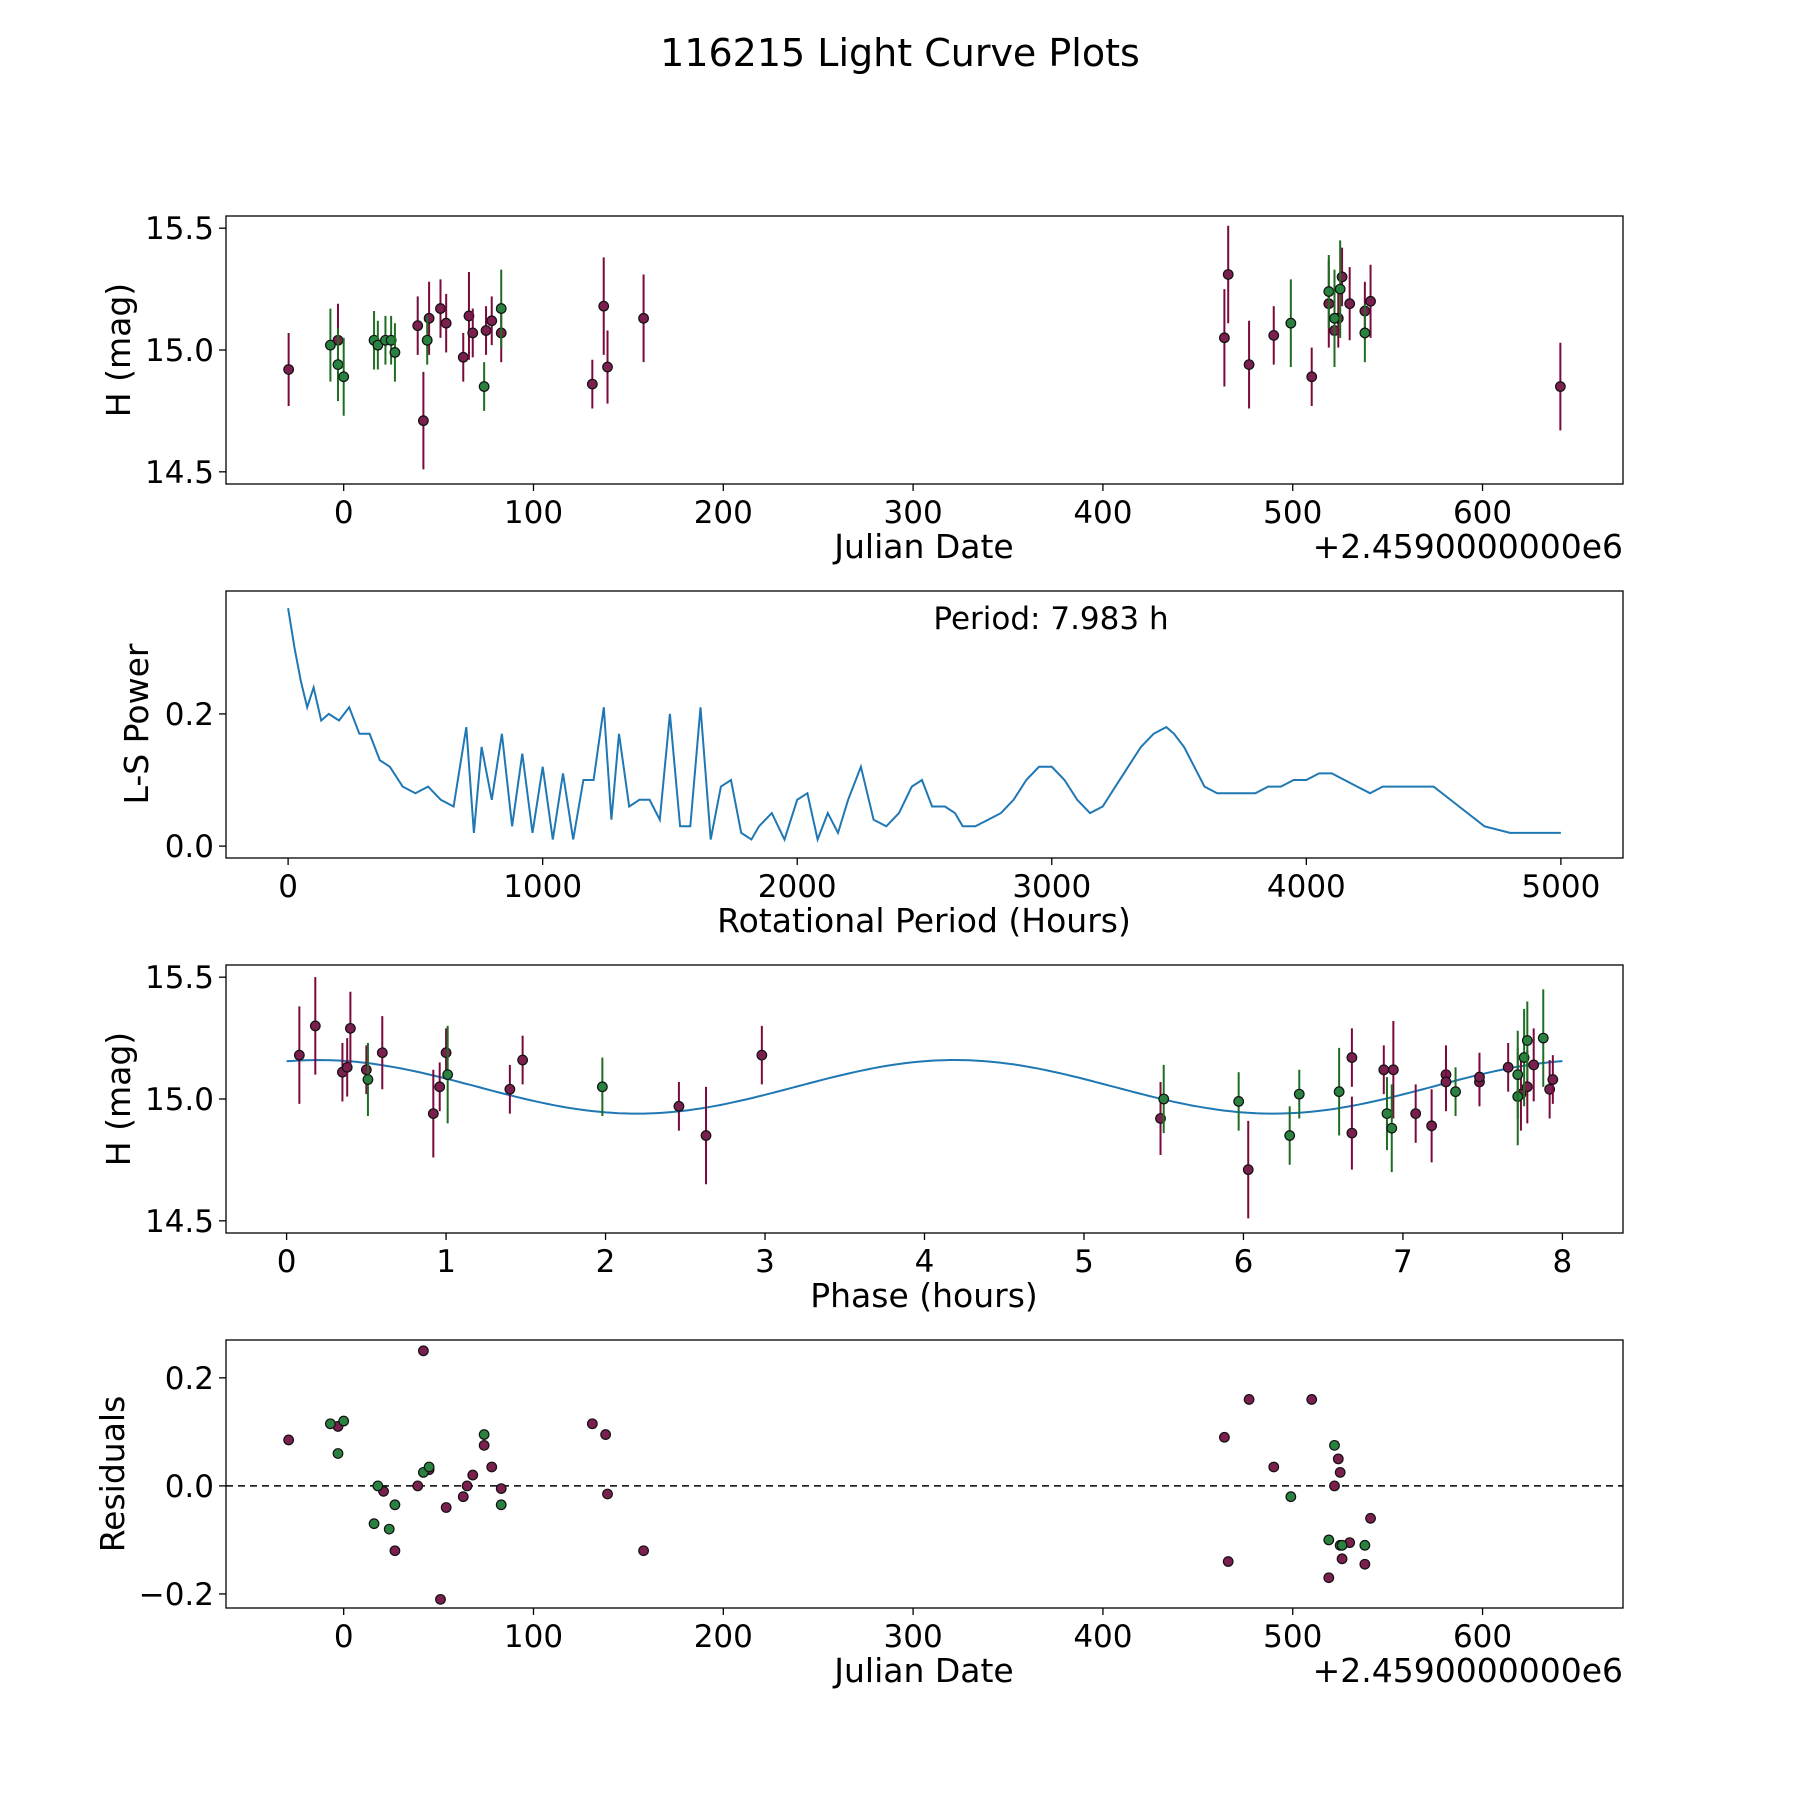  What do you see at coordinates (1102, 513) in the screenshot?
I see `light-curve-xtick-label: 400` at bounding box center [1102, 513].